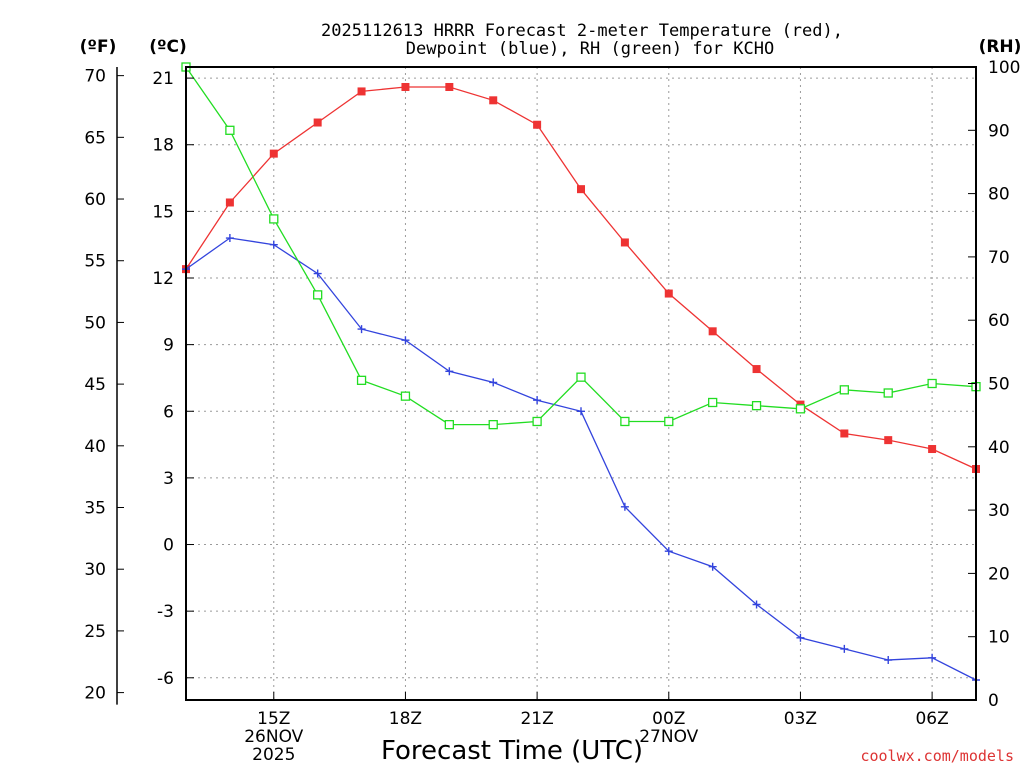  Describe the element at coordinates (163, 212) in the screenshot. I see `celsius-tick-label: 15` at that location.